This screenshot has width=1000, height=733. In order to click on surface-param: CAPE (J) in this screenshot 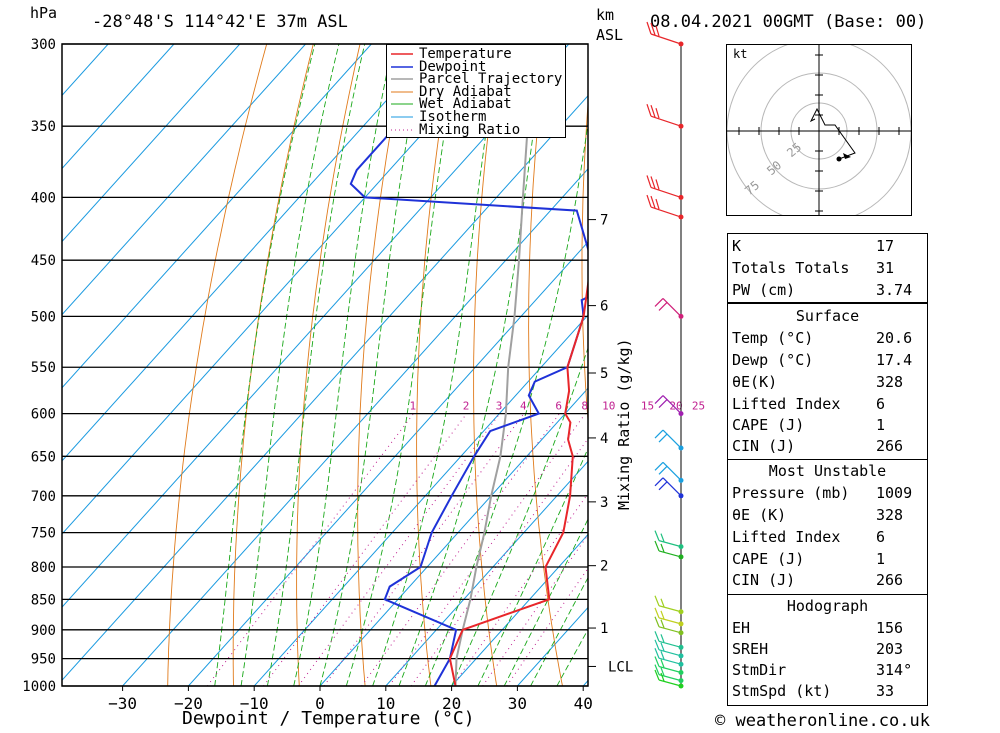, I will do `click(768, 425)`.